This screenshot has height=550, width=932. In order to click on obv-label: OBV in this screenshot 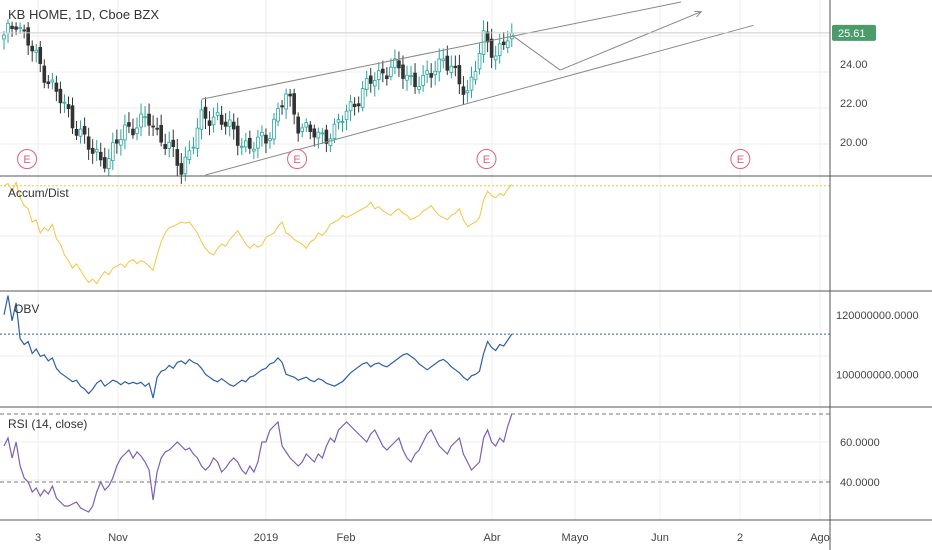, I will do `click(26, 309)`.